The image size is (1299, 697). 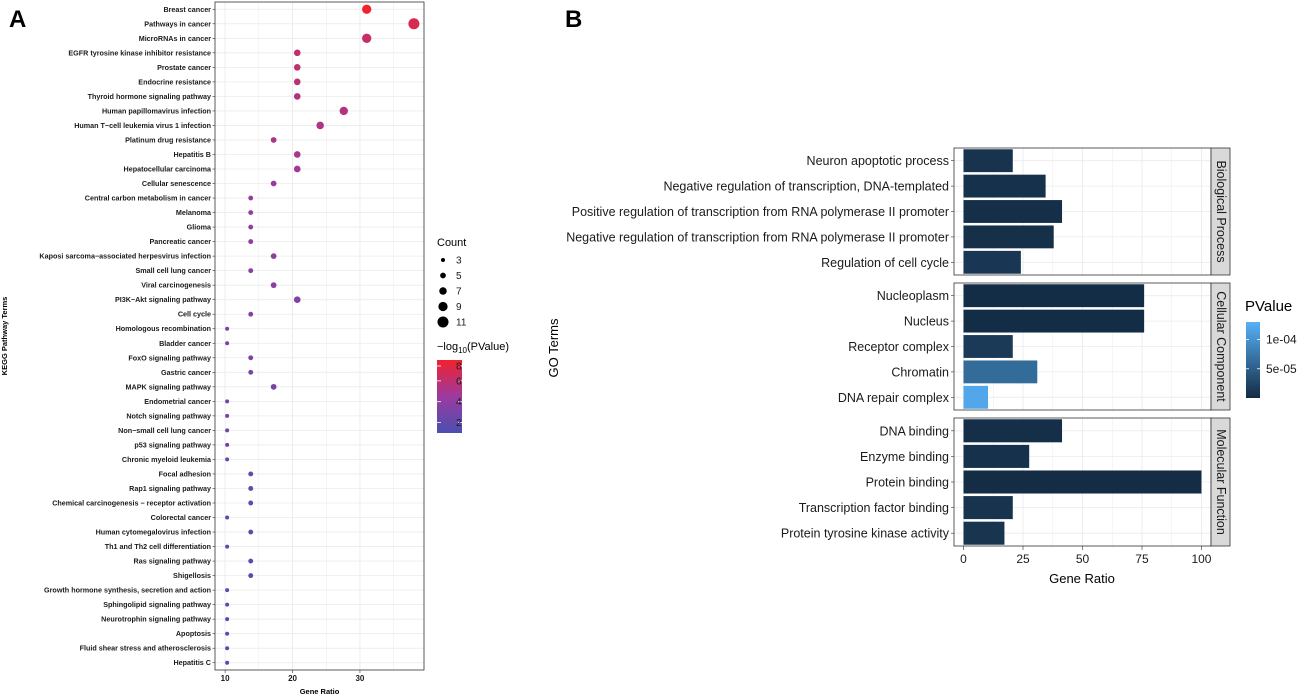 I want to click on kegg-term-label: Chronic myeloid leukemia, so click(x=167, y=459).